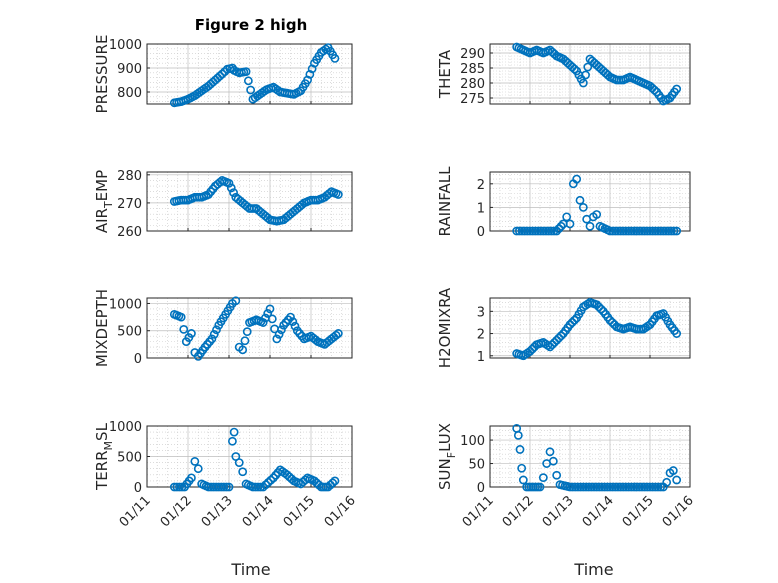 This screenshot has width=778, height=583. I want to click on y-tick-label: 3, so click(481, 312).